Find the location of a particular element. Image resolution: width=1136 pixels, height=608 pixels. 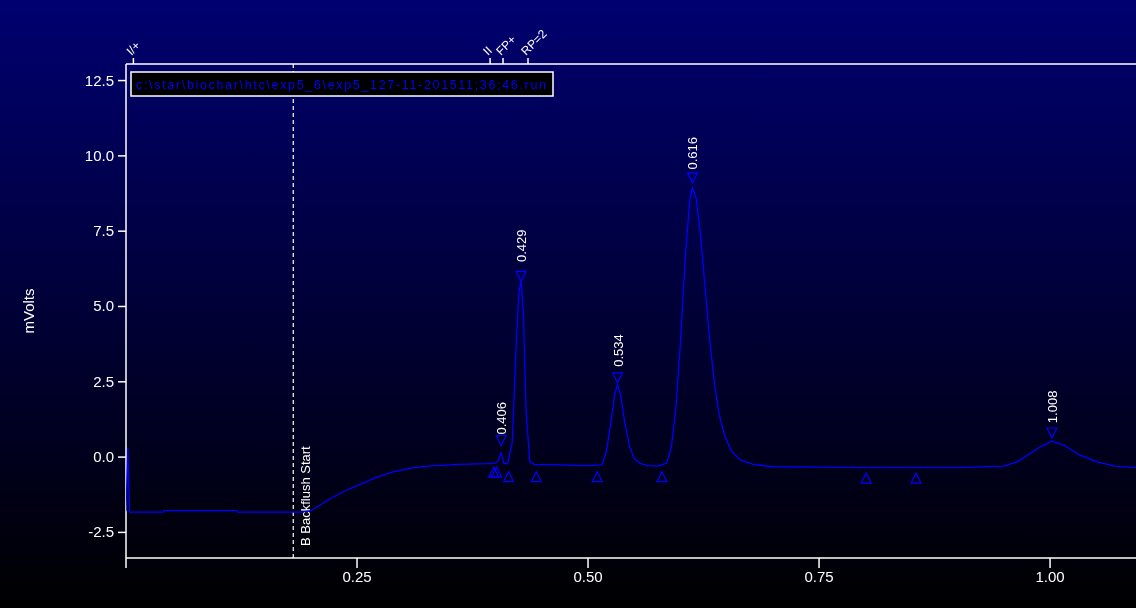

annotation: 0.429 is located at coordinates (522, 245).